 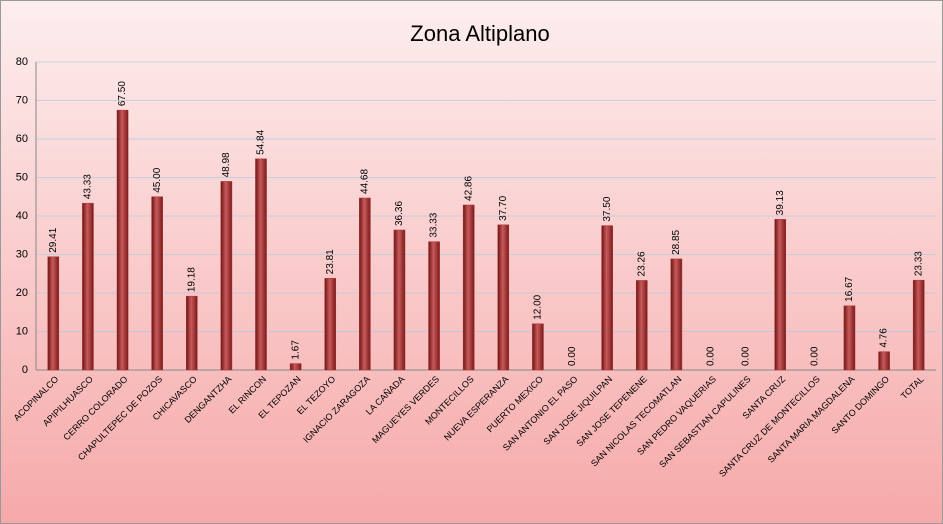 What do you see at coordinates (780, 202) in the screenshot?
I see `value-label: 39.13` at bounding box center [780, 202].